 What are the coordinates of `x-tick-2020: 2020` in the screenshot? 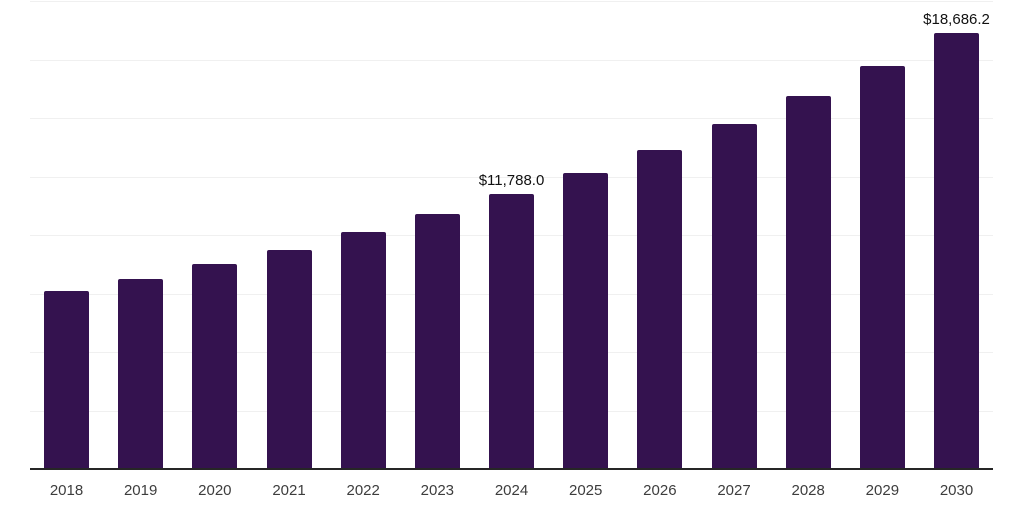 It's located at (215, 490).